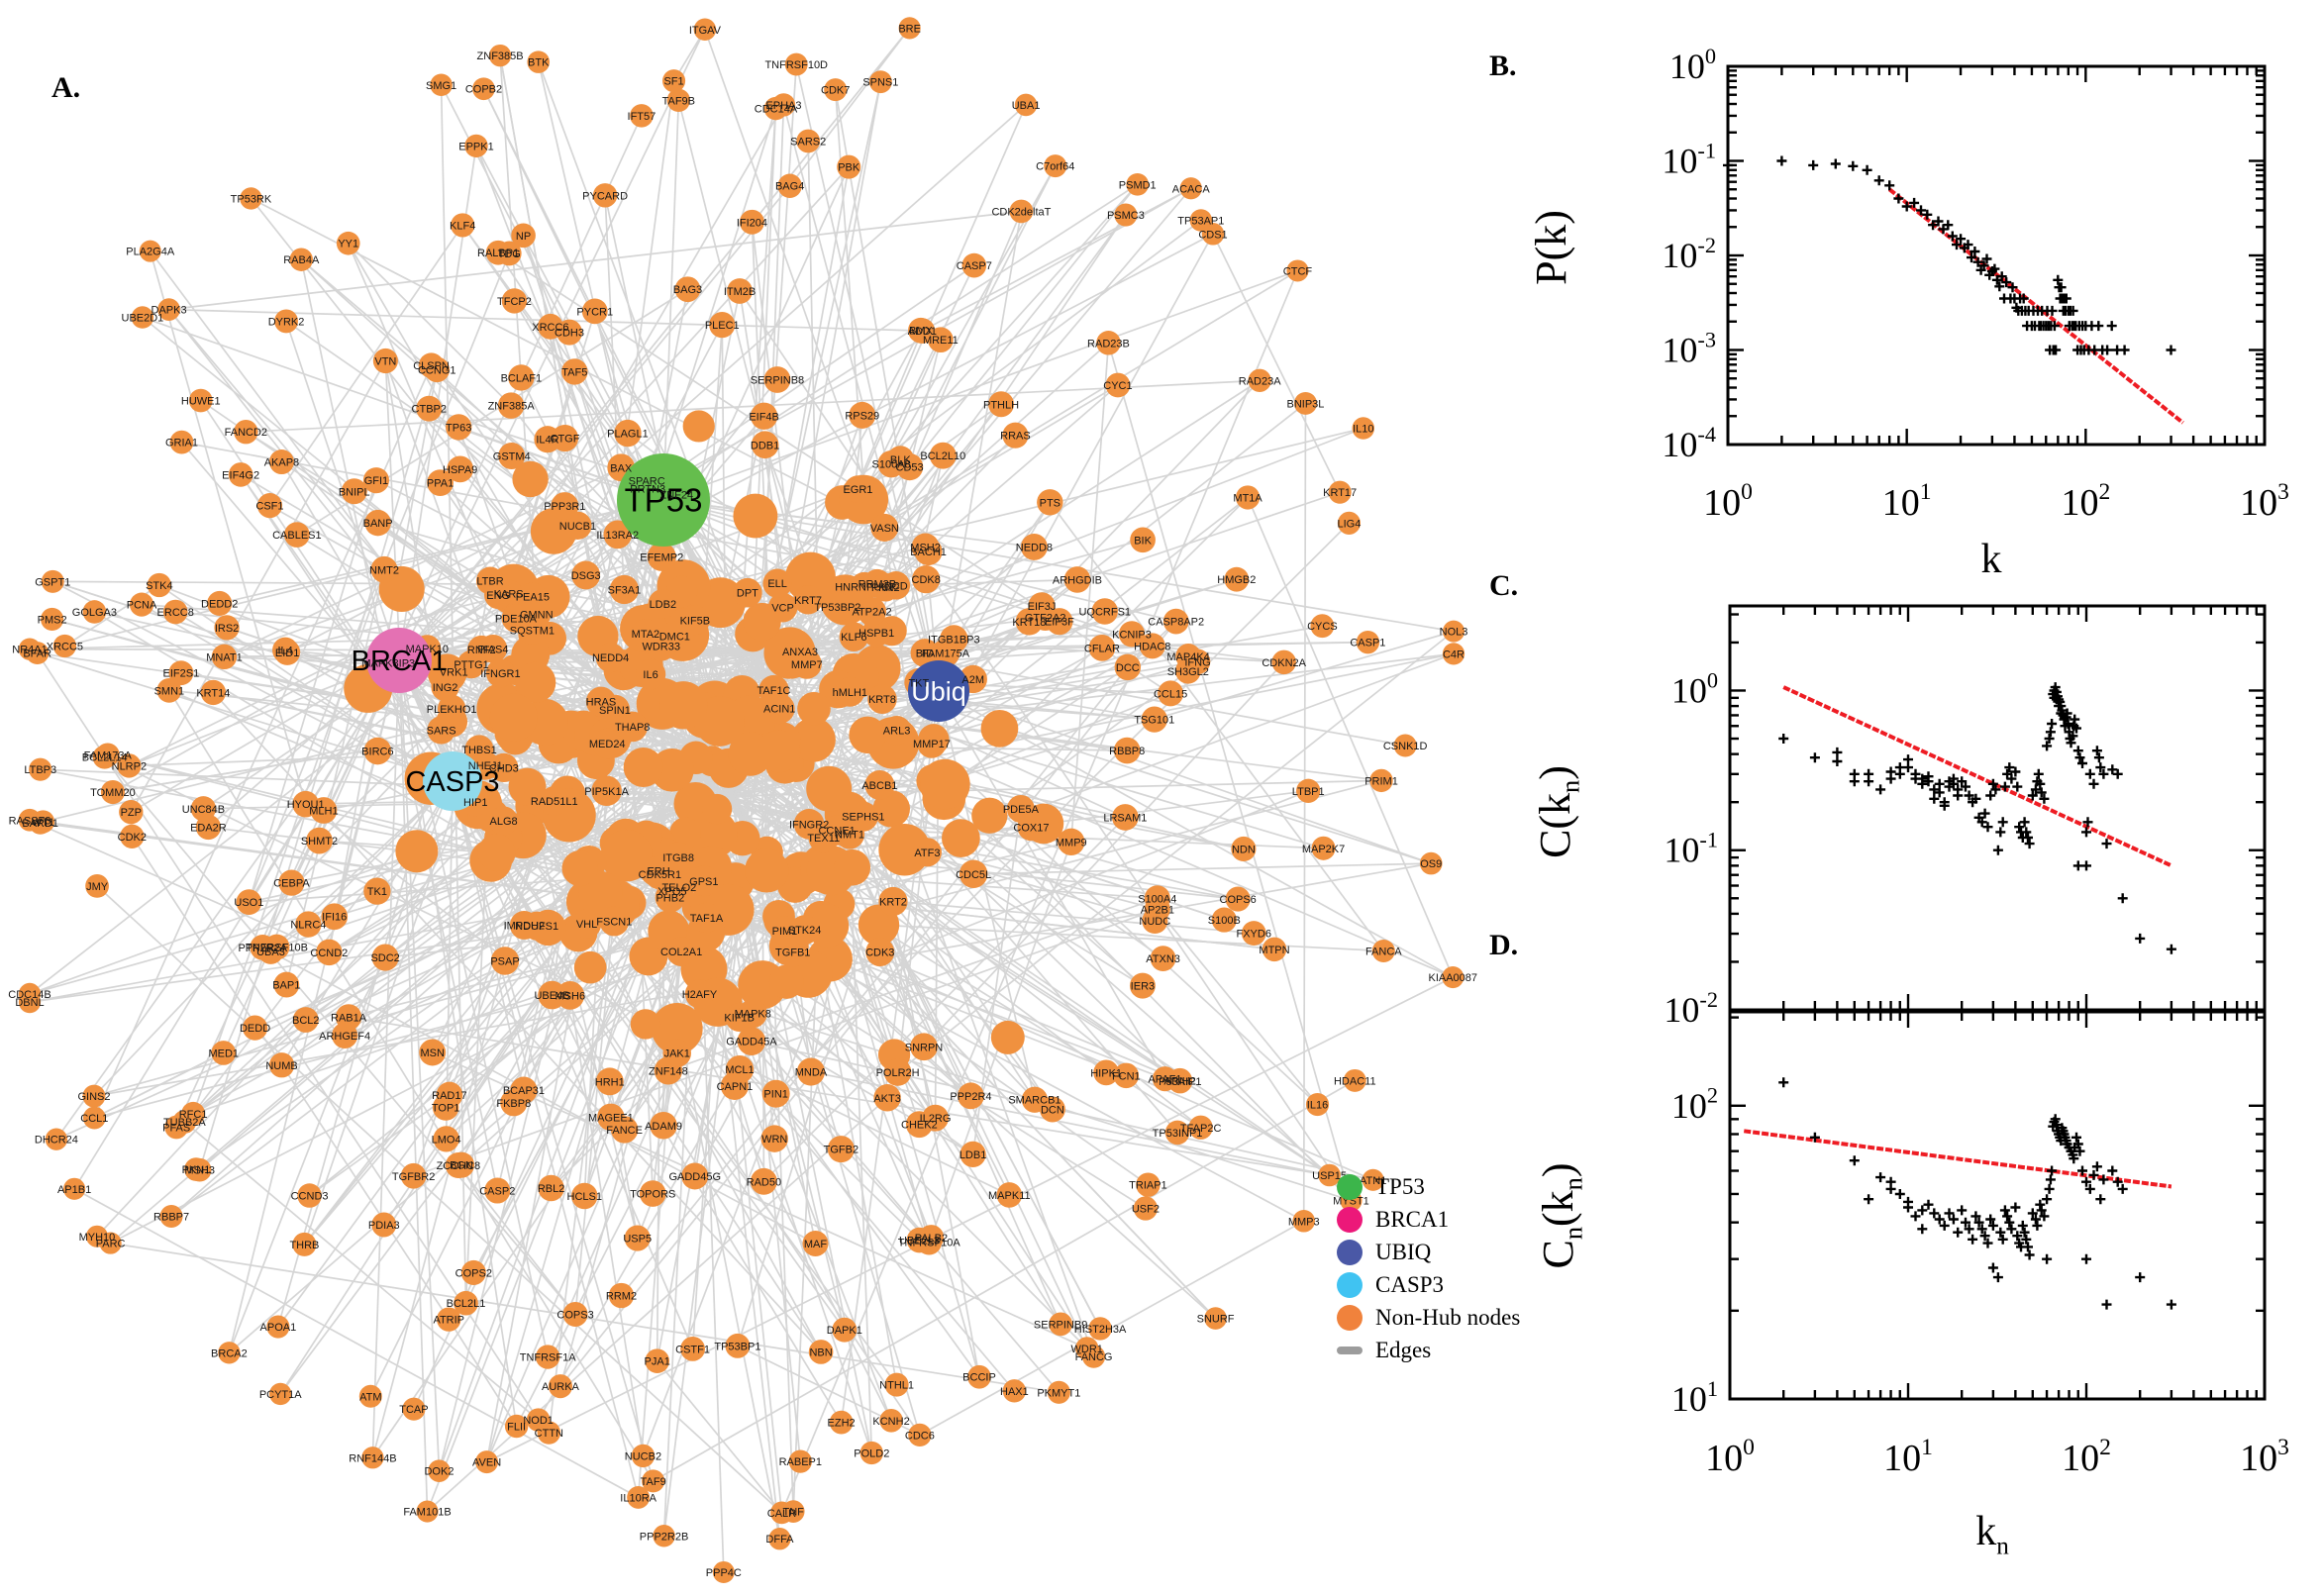 Image resolution: width=2323 pixels, height=1596 pixels. I want to click on network-node-label: LRSAM1, so click(1125, 818).